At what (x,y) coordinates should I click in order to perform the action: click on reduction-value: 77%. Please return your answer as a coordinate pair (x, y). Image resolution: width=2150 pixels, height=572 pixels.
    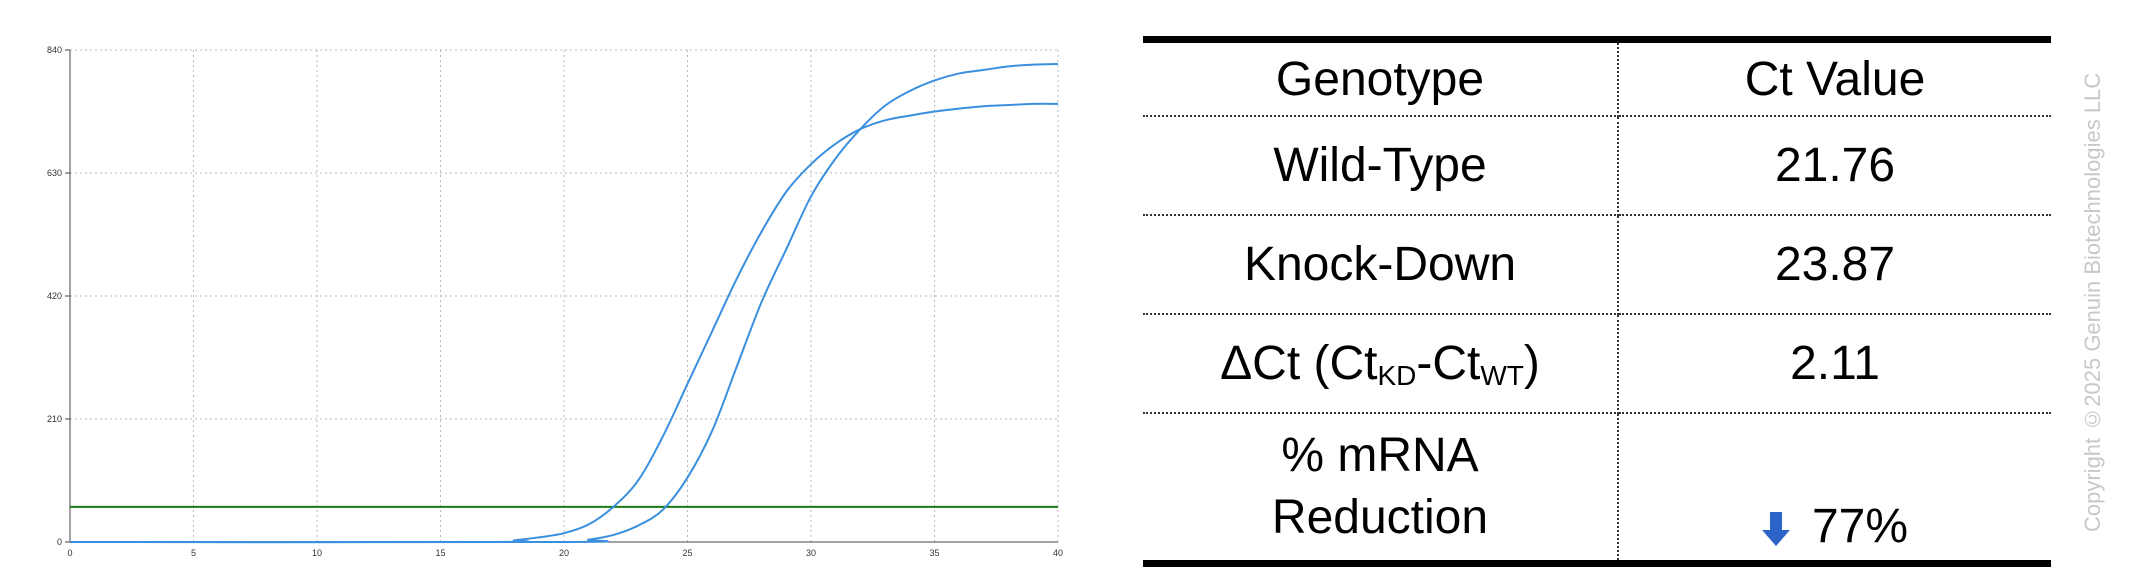
    Looking at the image, I should click on (1860, 526).